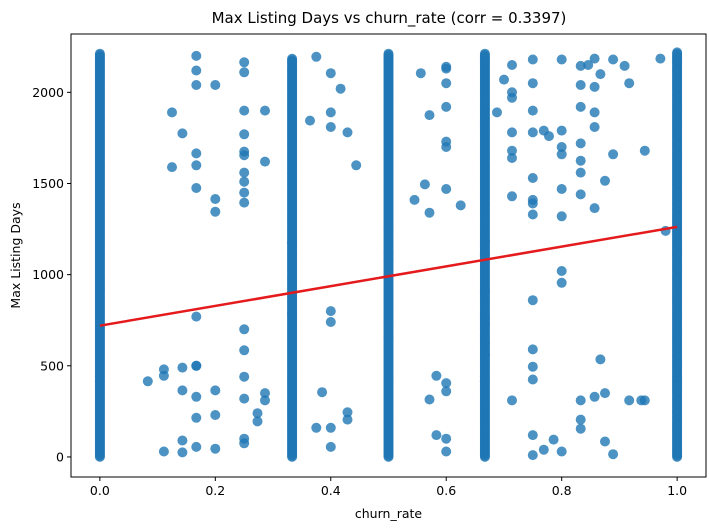 The height and width of the screenshot is (528, 709). What do you see at coordinates (100, 490) in the screenshot?
I see `x-tick-label: 0.0` at bounding box center [100, 490].